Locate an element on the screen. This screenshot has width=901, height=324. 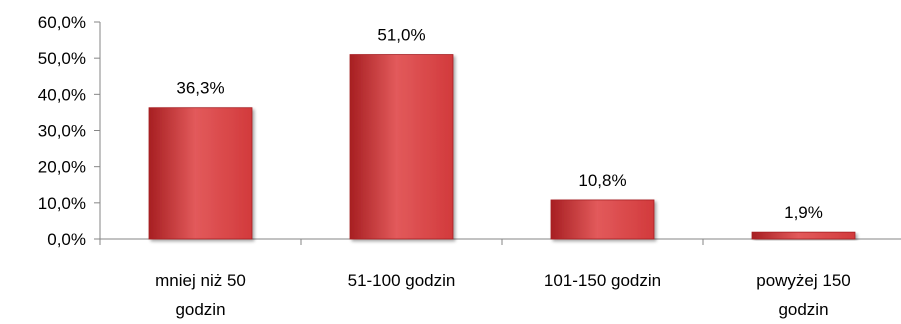
category-label-line: 101-150 godzin is located at coordinates (602, 280).